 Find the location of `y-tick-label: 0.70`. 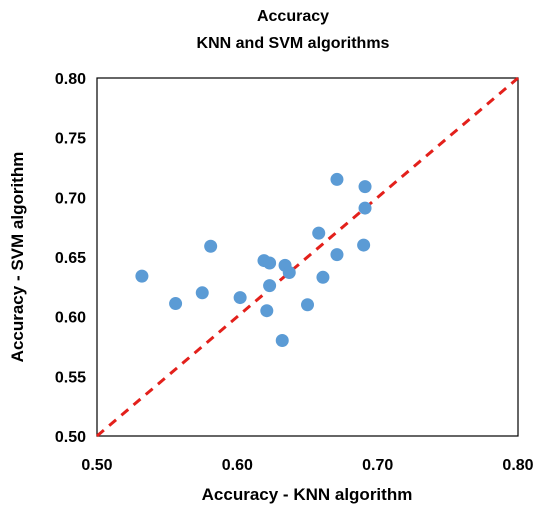

y-tick-label: 0.70 is located at coordinates (70, 198).